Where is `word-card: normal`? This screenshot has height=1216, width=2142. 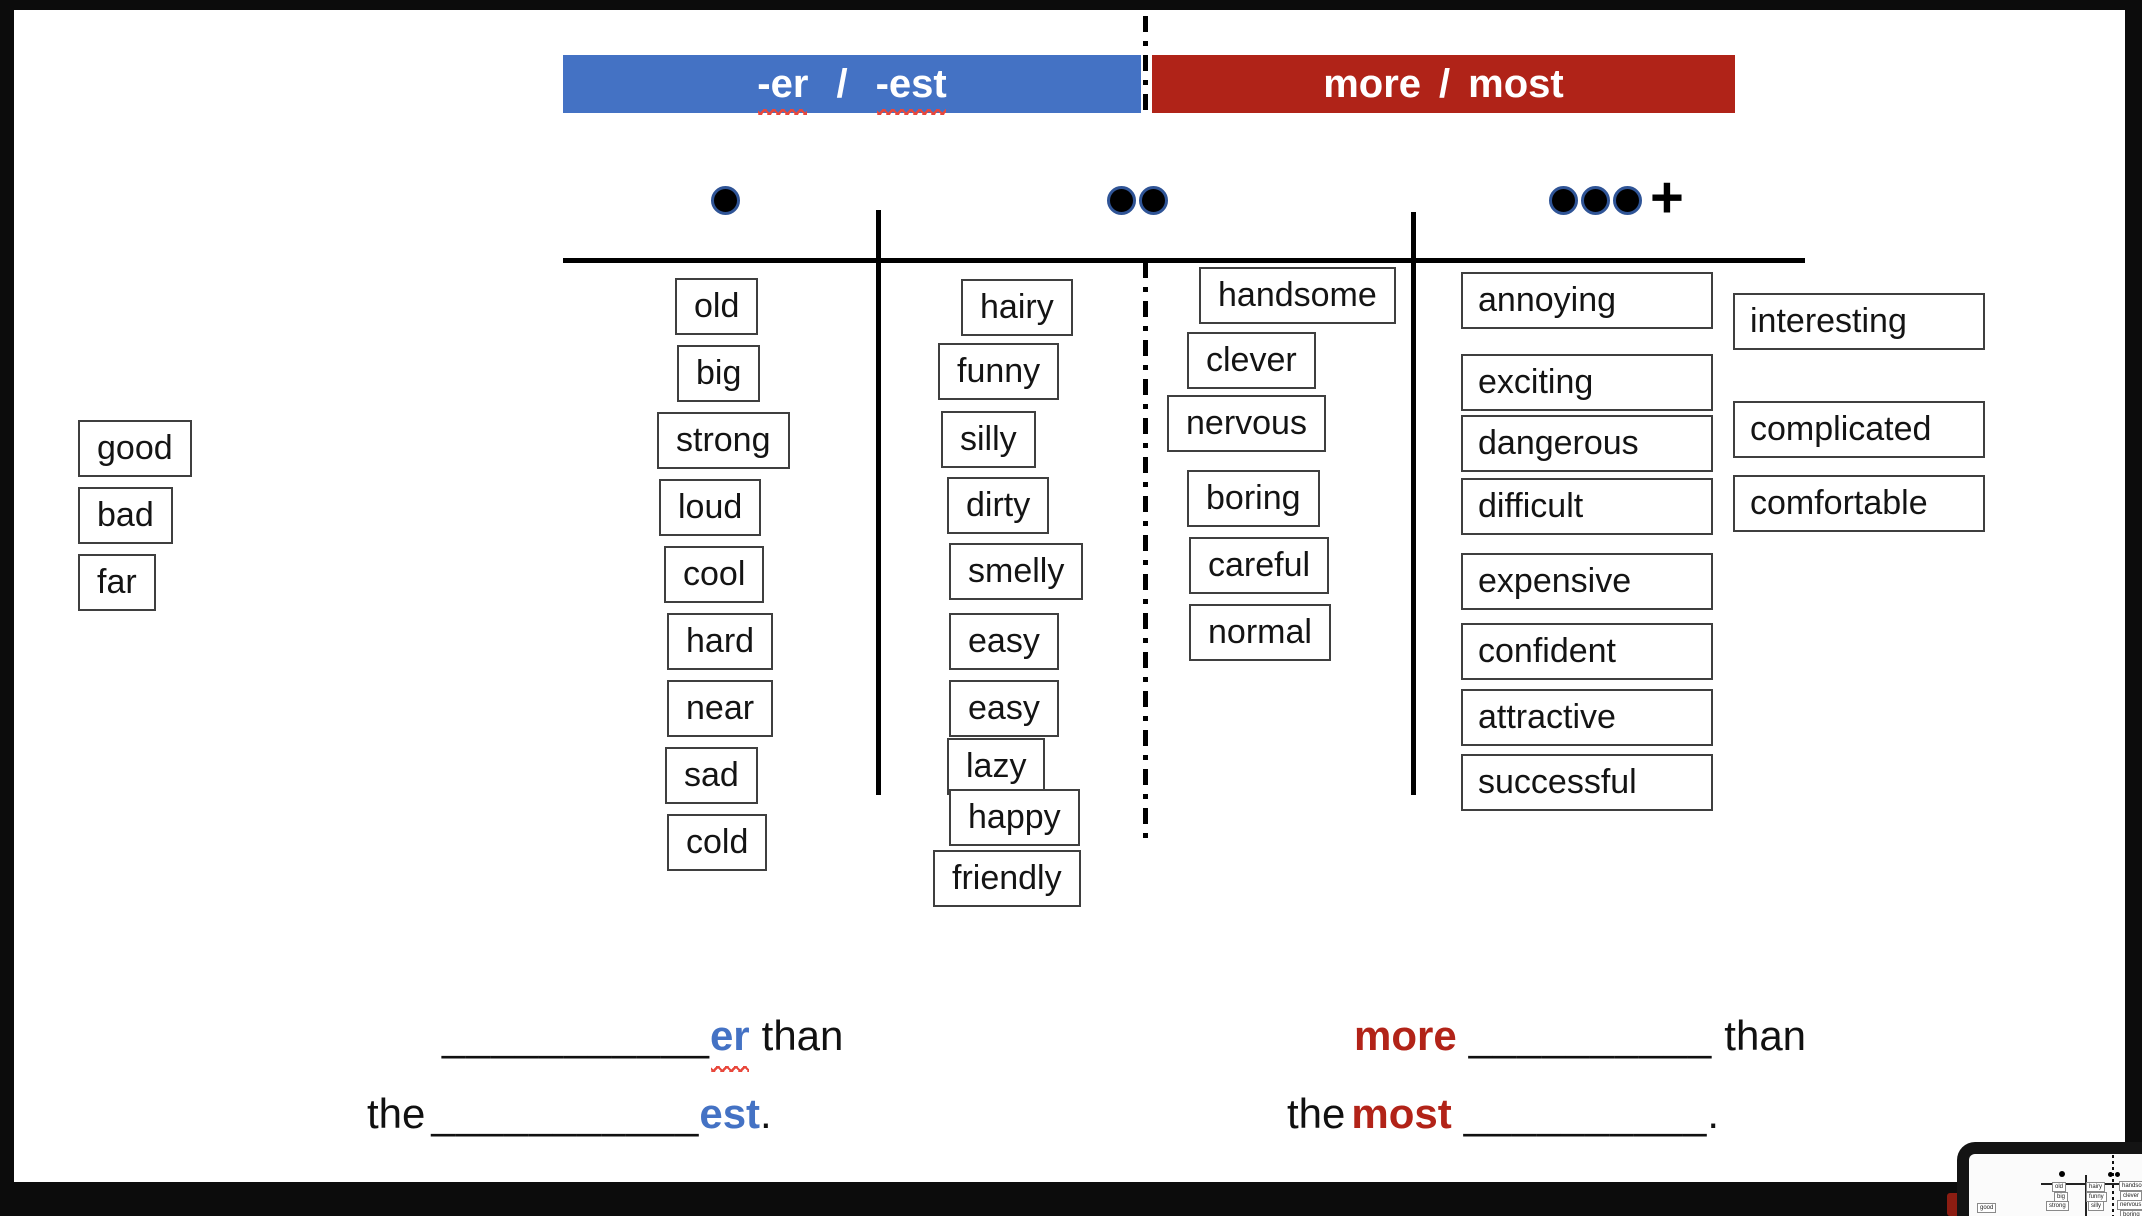
word-card: normal is located at coordinates (1260, 632).